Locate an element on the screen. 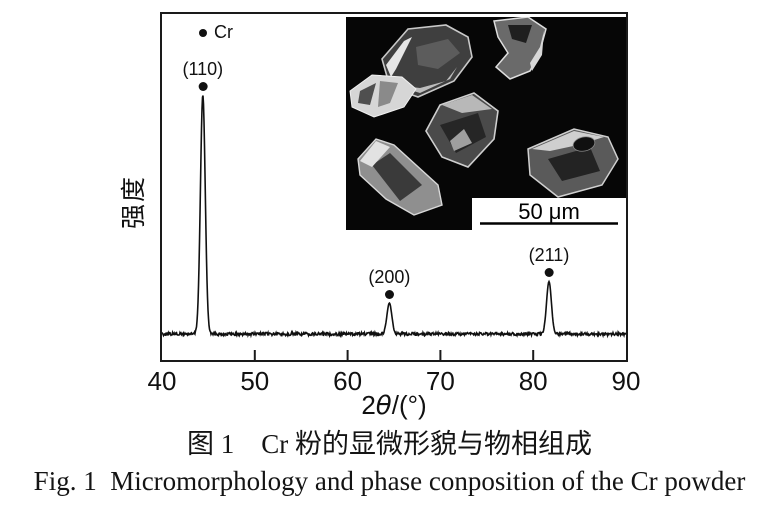  x-axis-tick-label: 70 is located at coordinates (440, 381).